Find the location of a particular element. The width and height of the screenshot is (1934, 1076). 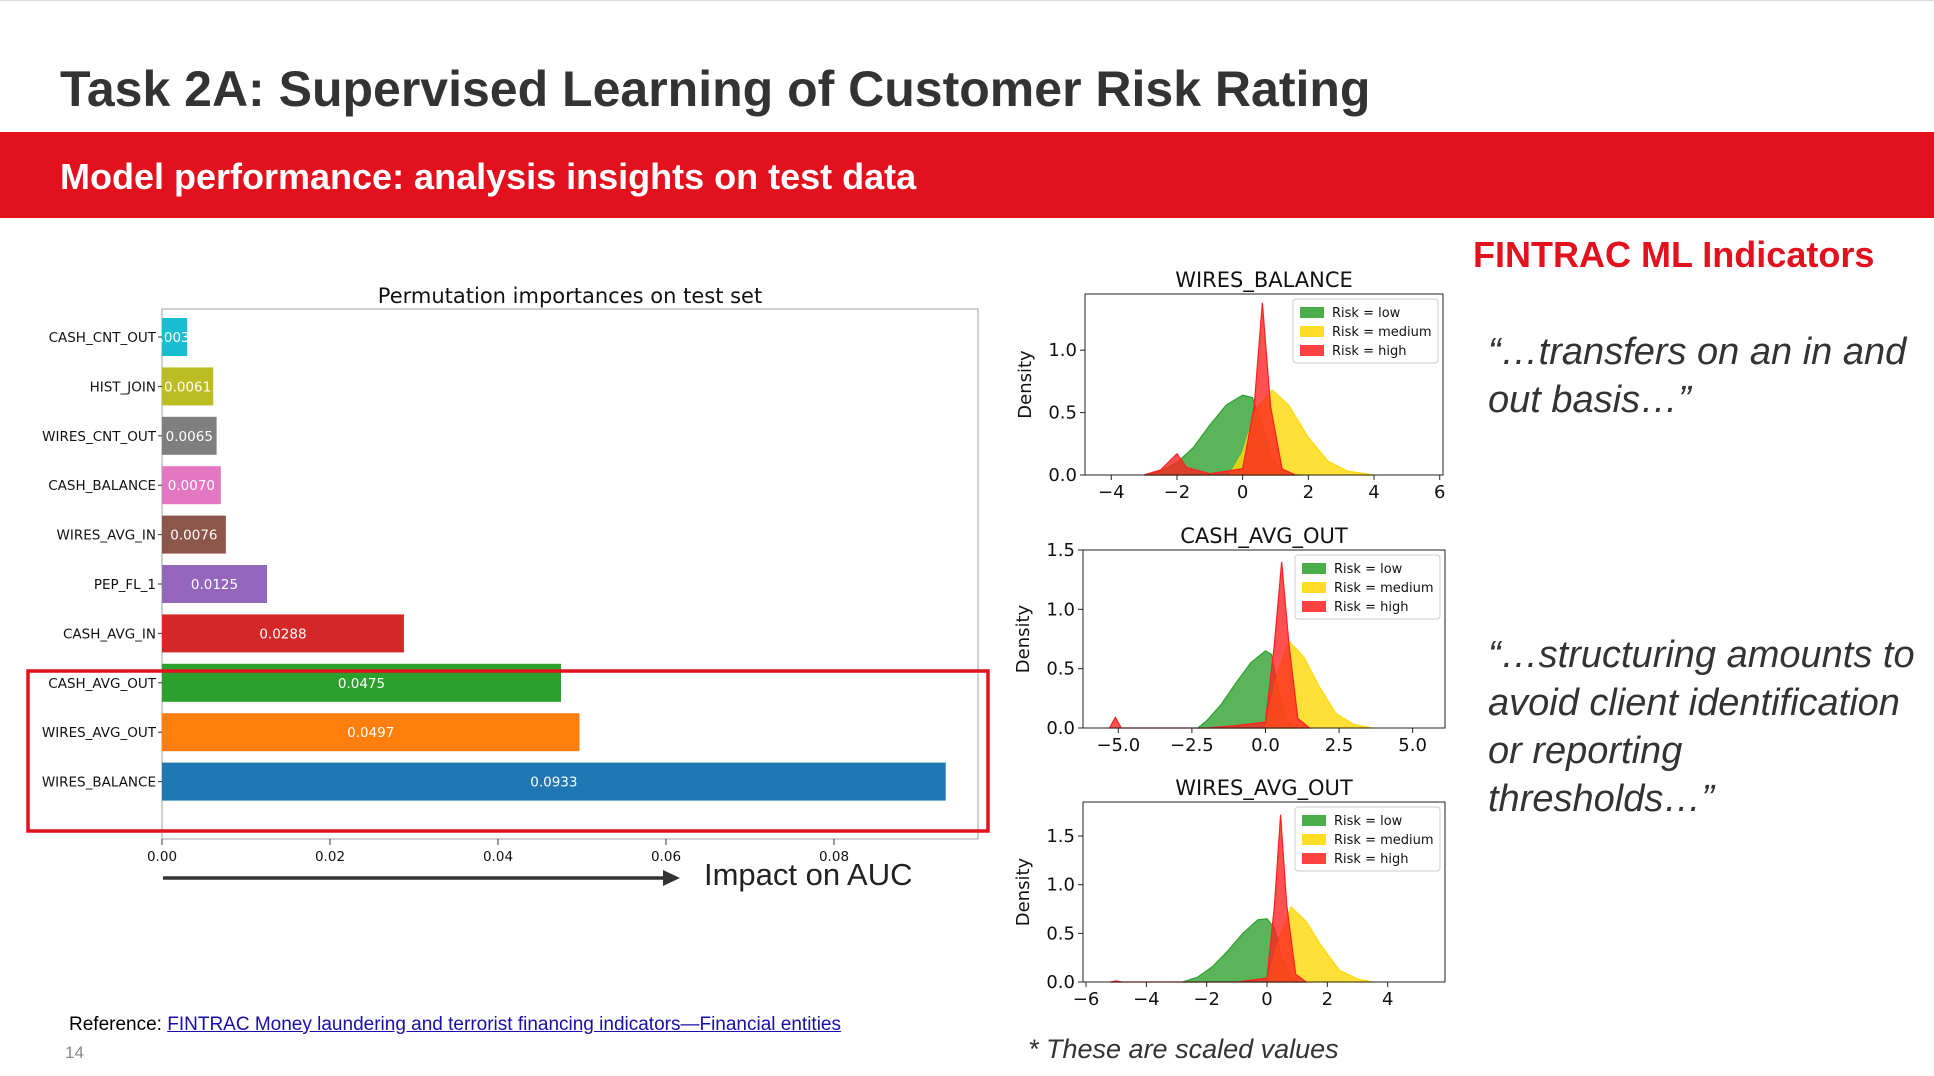

bar-wires-cnt-out is located at coordinates (189, 435).